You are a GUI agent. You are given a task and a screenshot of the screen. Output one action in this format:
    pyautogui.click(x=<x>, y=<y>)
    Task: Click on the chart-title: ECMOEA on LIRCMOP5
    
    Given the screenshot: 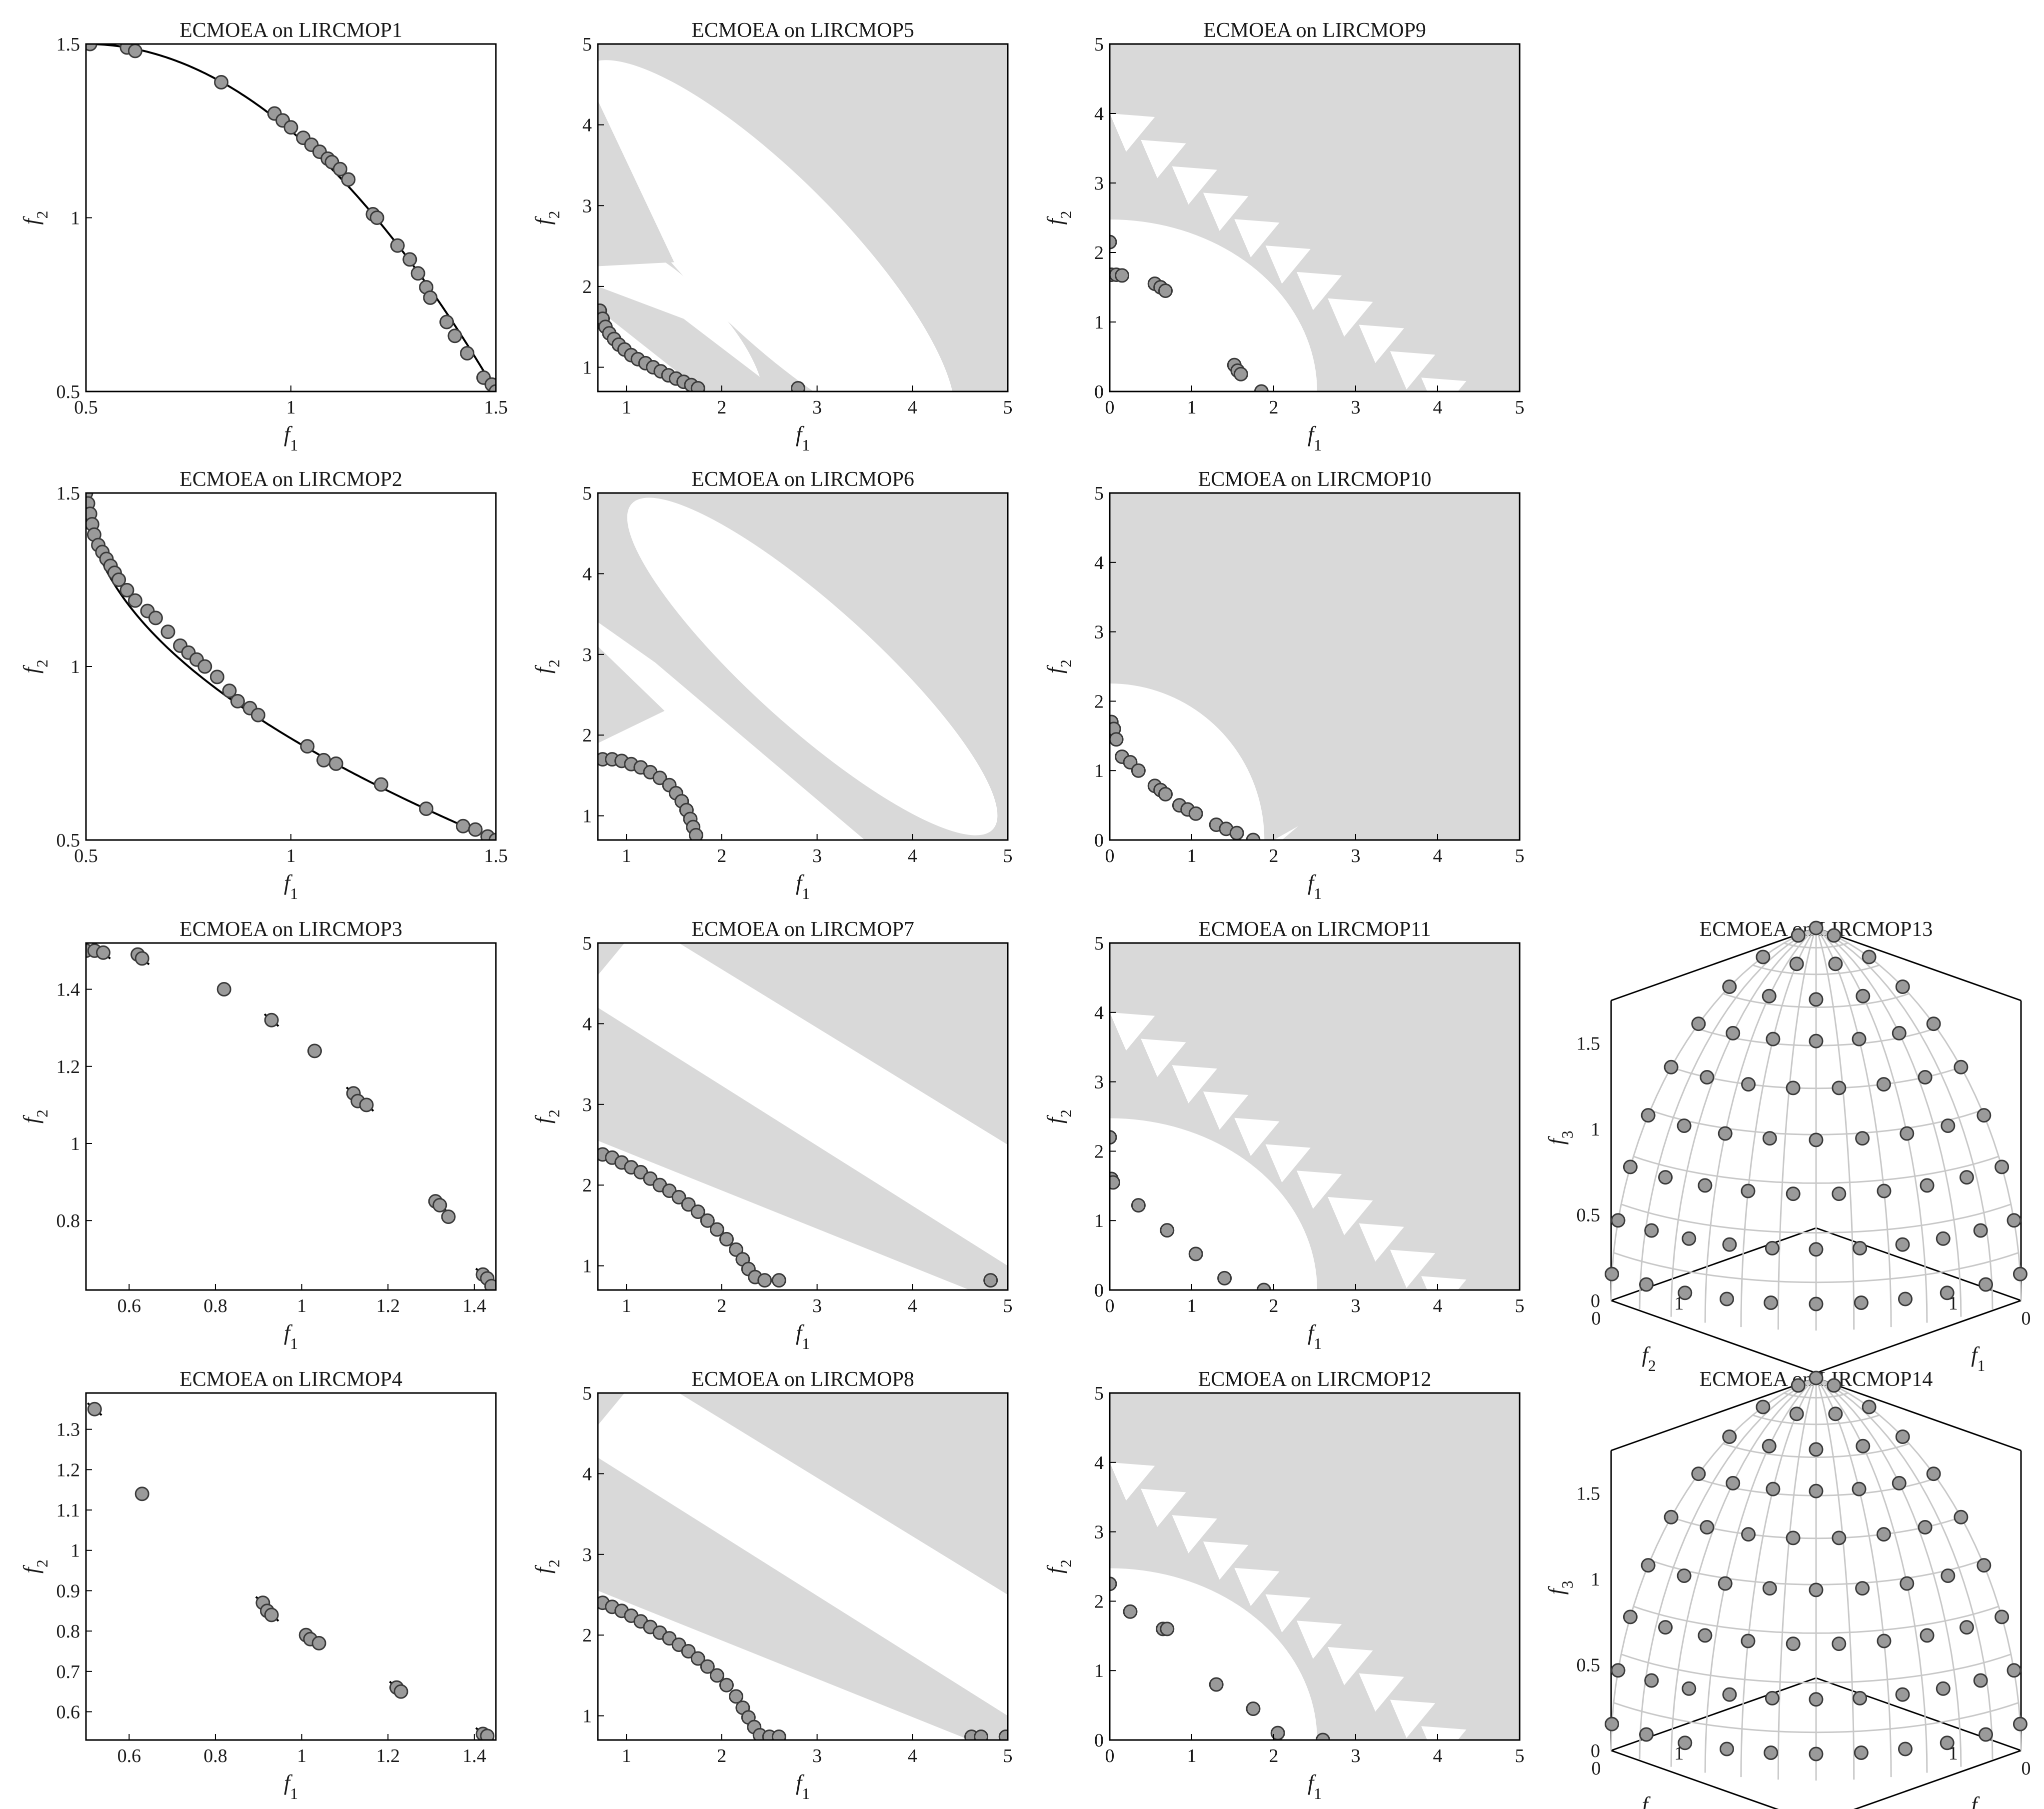 What is the action you would take?
    pyautogui.click(x=802, y=30)
    